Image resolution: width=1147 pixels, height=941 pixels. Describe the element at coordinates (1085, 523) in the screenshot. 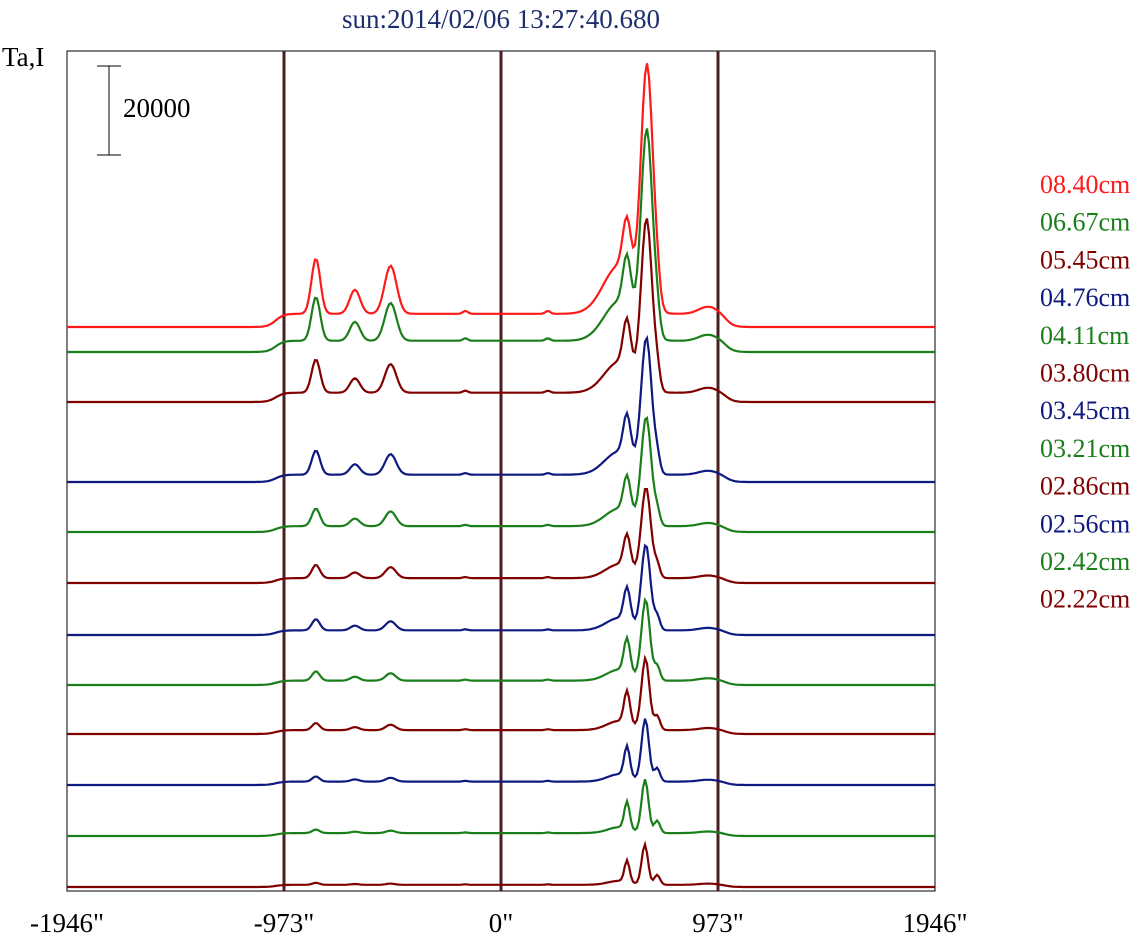

I see `legend-item-02-56cm: 02.56cm` at that location.